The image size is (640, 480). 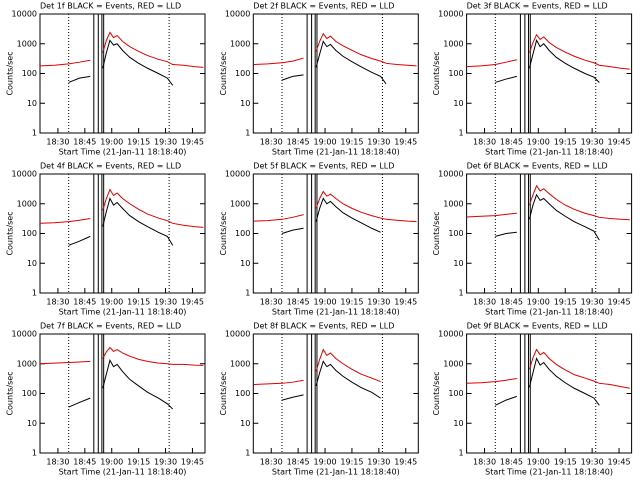 I want to click on chart-title: Det 7f BLACK = Events, RED = LLD, so click(x=110, y=326).